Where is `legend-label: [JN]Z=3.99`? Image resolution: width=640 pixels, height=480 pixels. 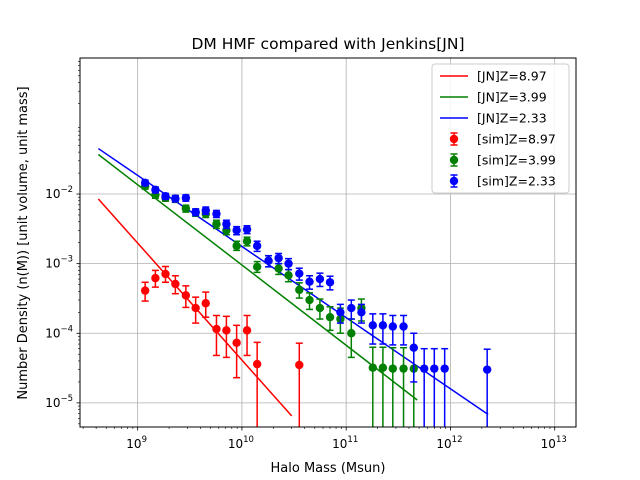 legend-label: [JN]Z=3.99 is located at coordinates (512, 97).